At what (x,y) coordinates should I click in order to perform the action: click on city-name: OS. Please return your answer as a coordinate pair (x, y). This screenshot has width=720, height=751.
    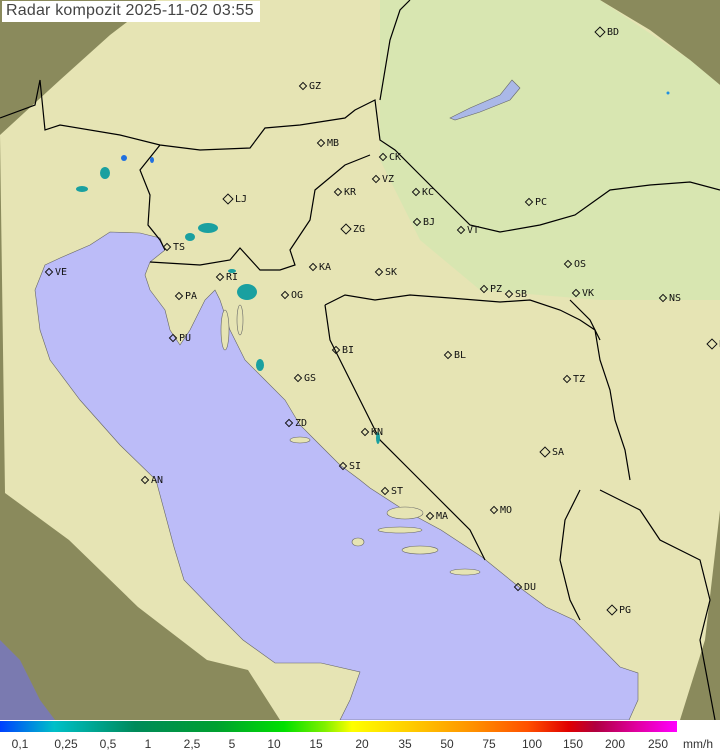
    Looking at the image, I should click on (580, 264).